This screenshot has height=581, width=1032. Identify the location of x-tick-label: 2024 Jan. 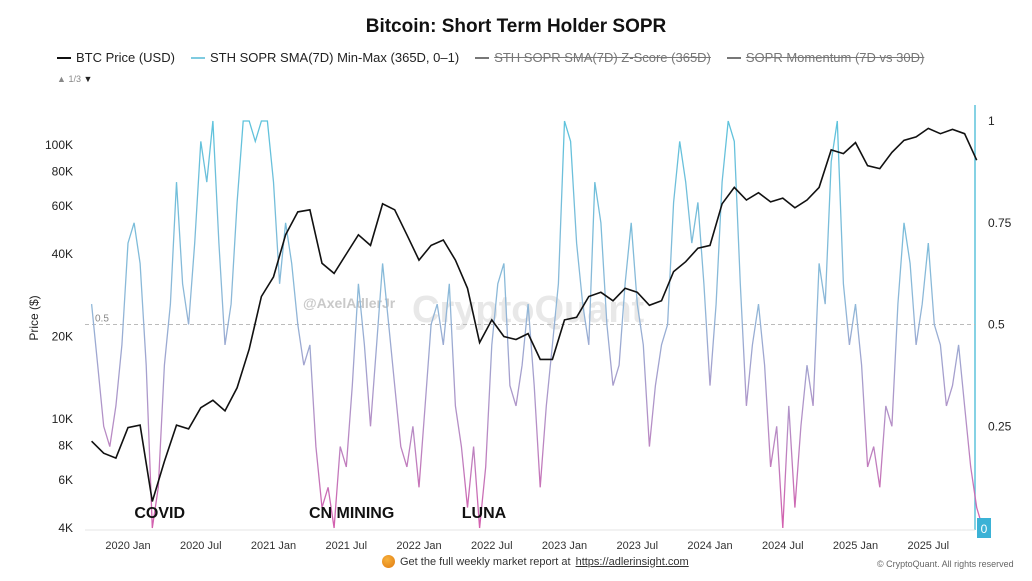
(709, 546).